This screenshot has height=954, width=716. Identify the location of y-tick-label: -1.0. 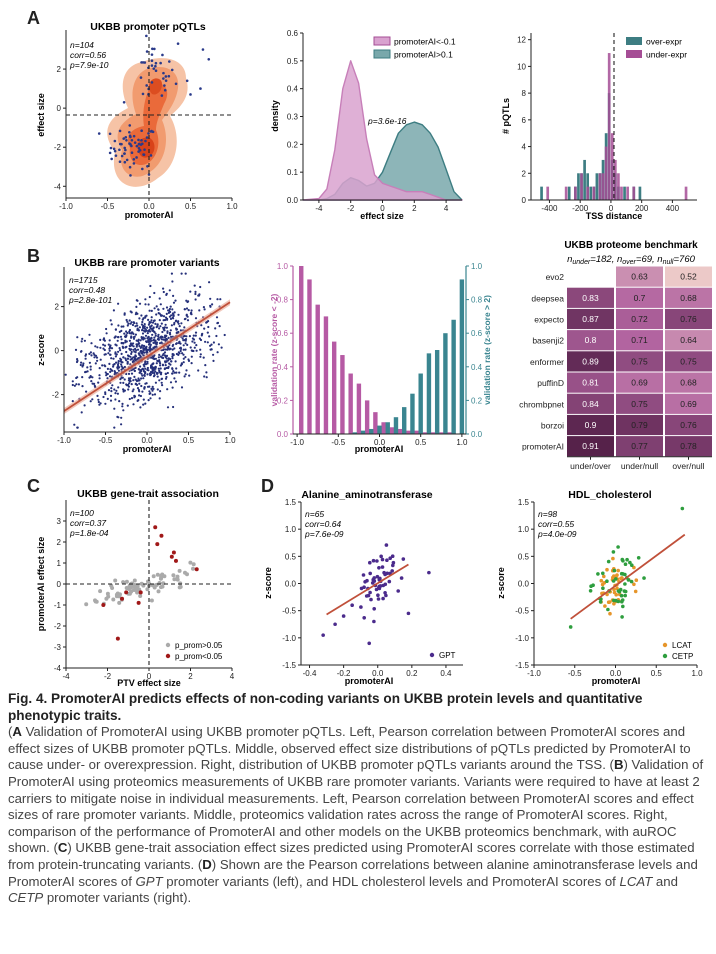
(522, 638).